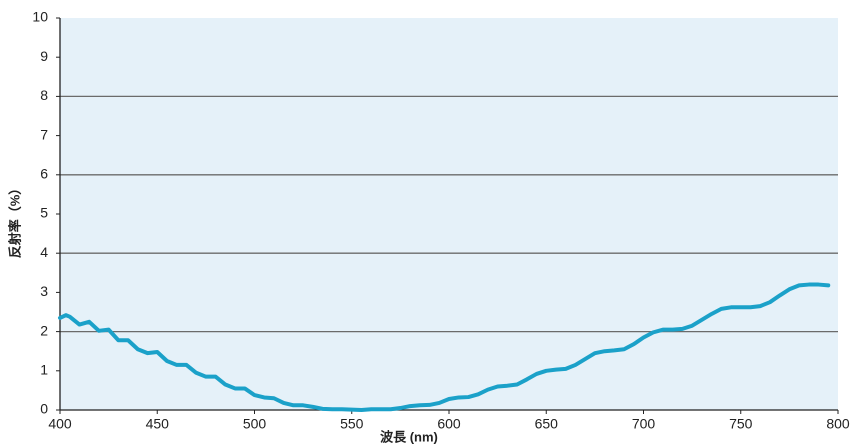 The height and width of the screenshot is (447, 854). I want to click on y-tick-label: 6, so click(44, 174).